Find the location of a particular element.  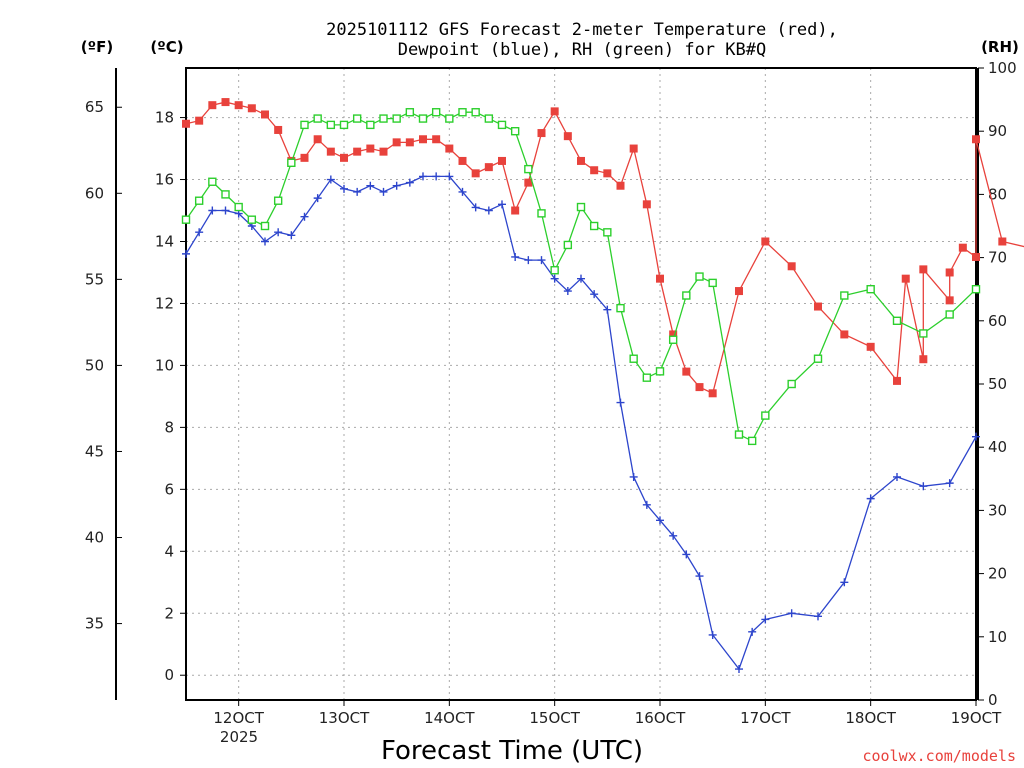

x-tick-label: 15OCT is located at coordinates (554, 718).